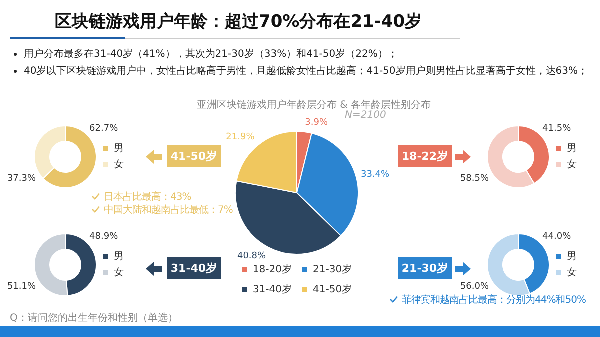 The height and width of the screenshot is (337, 600). What do you see at coordinates (104, 237) in the screenshot?
I see `data-label: 48.9%` at bounding box center [104, 237].